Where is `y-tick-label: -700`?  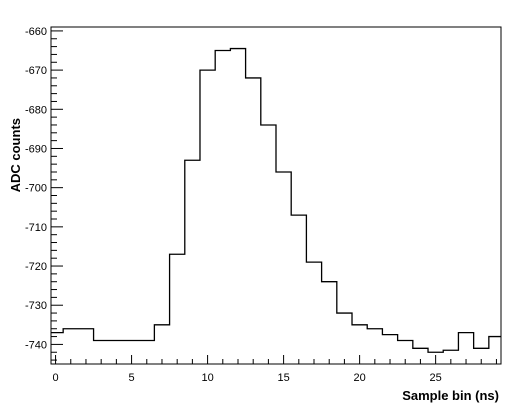 y-tick-label: -700 is located at coordinates (36, 189).